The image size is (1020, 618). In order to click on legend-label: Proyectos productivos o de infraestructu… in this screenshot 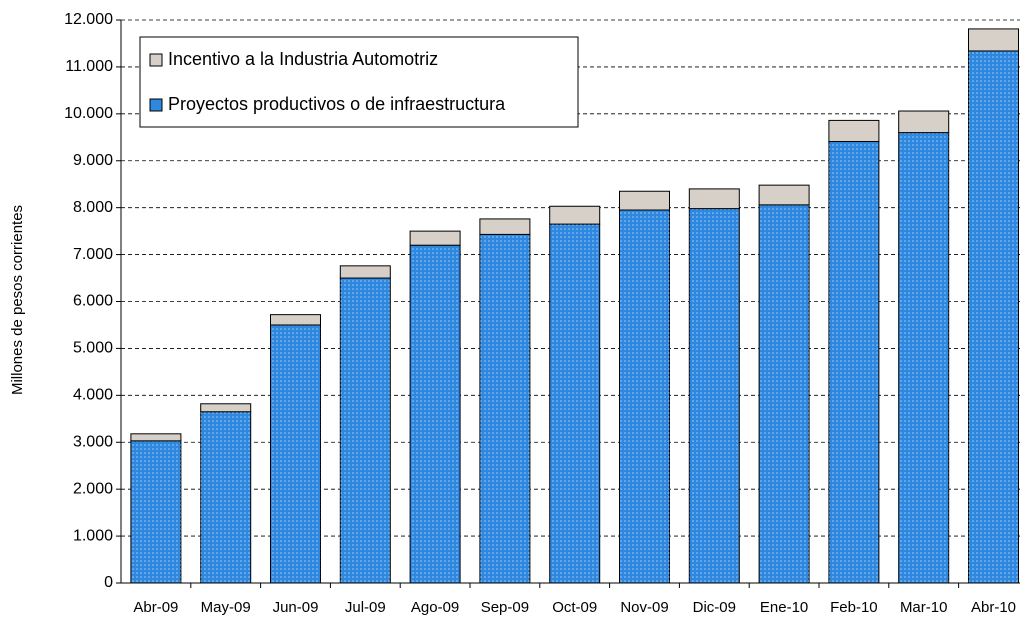, I will do `click(337, 104)`.